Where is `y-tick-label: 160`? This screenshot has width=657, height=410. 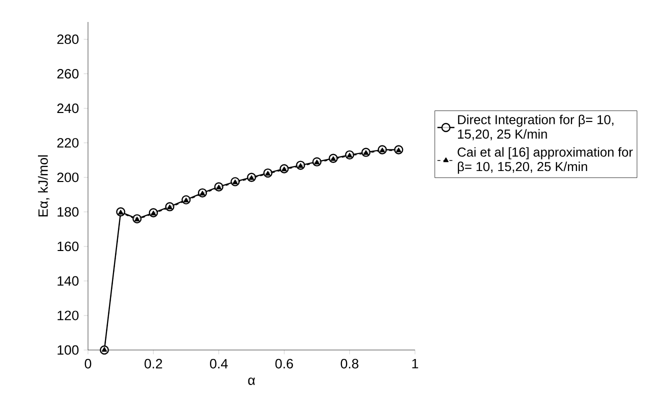
y-tick-label: 160 is located at coordinates (68, 247).